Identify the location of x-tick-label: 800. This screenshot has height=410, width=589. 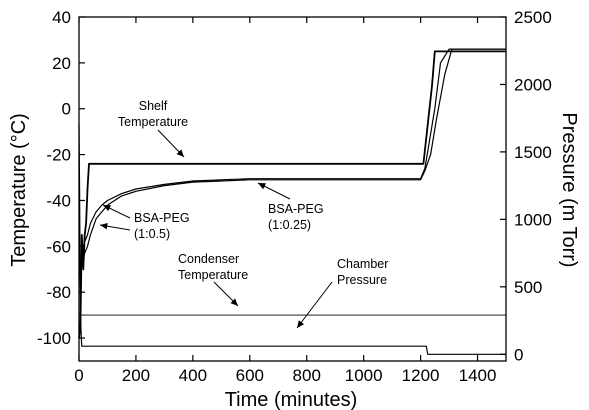
(307, 375).